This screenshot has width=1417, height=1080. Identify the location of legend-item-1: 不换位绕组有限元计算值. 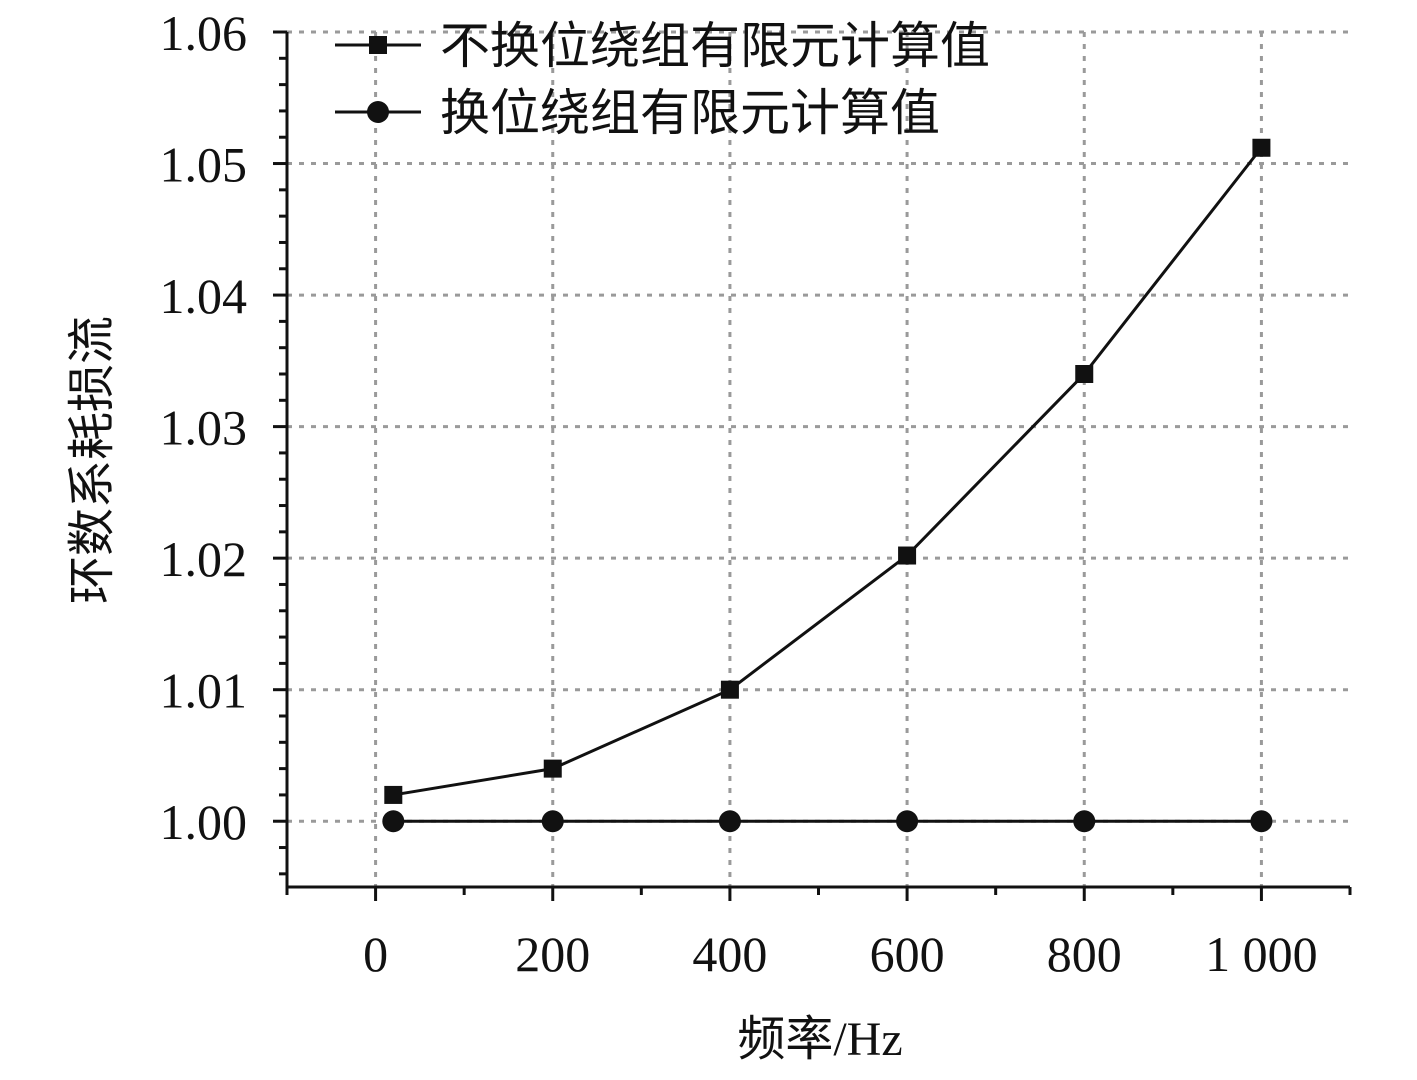
(662, 46).